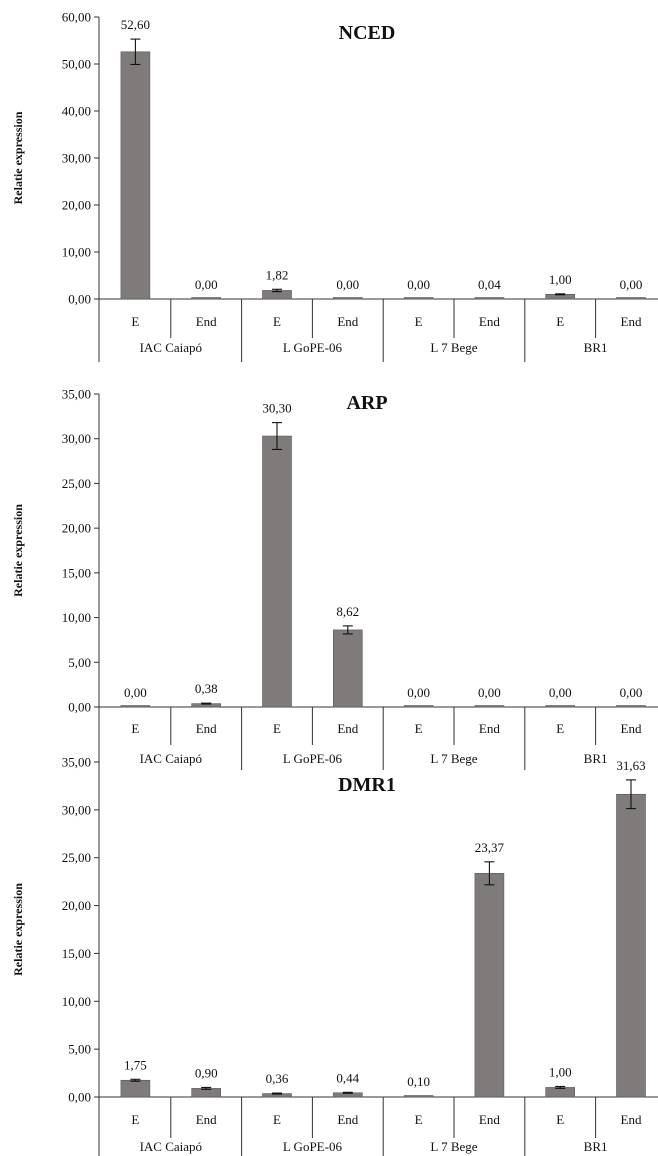 This screenshot has height=1156, width=658. What do you see at coordinates (630, 765) in the screenshot?
I see `data-label: 31,63` at bounding box center [630, 765].